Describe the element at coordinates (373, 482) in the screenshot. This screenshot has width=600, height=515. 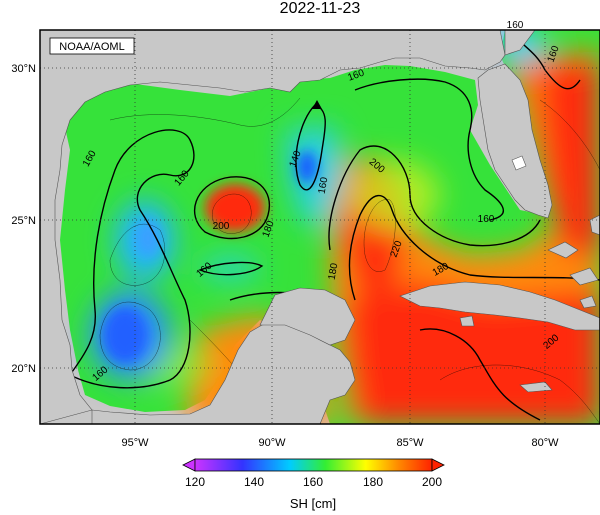
I see `colorbar-tick: 180` at that location.